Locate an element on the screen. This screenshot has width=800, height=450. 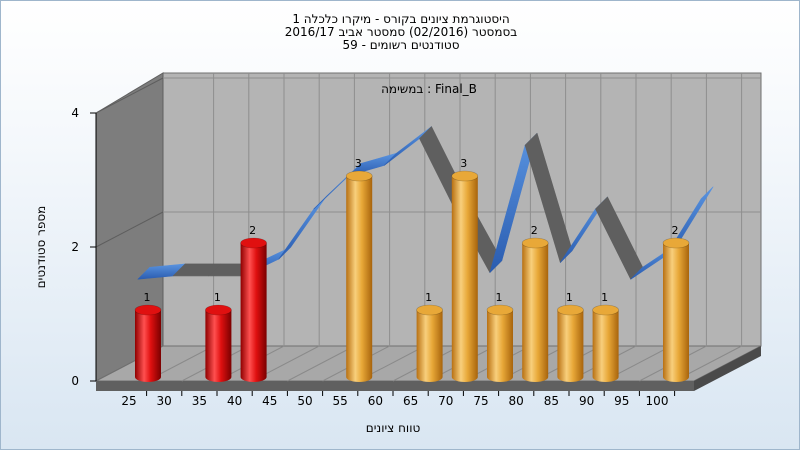
chart-title-line2: בסמסטר (02/2016) סמסטר אביב 2016/17 is located at coordinates (401, 32).